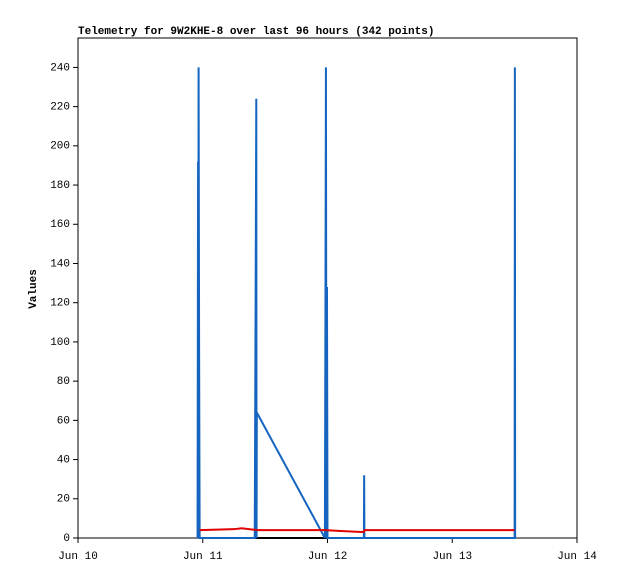  I want to click on x-tick-label: Jun 10, so click(78, 557).